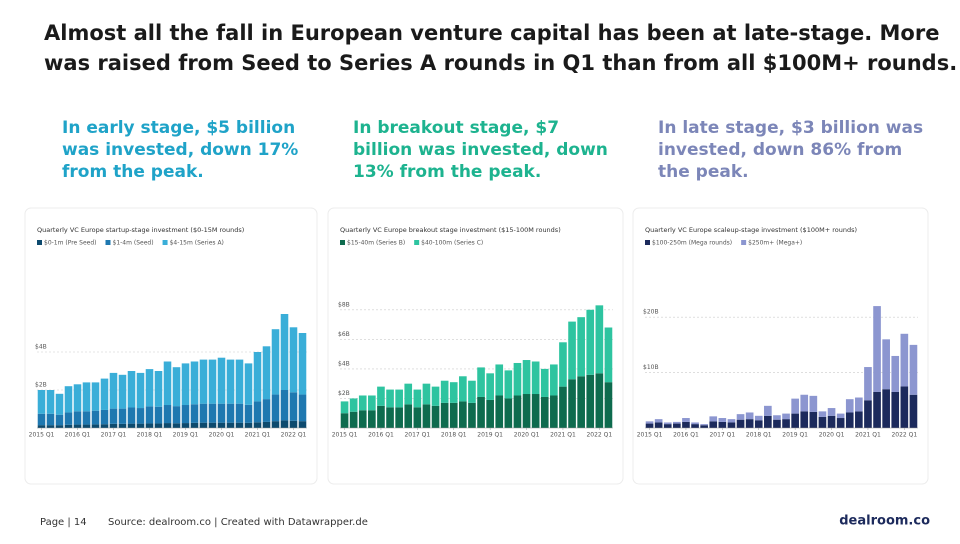 The image size is (960, 544). What do you see at coordinates (344, 304) in the screenshot?
I see `y-tick-label: $8B` at bounding box center [344, 304].